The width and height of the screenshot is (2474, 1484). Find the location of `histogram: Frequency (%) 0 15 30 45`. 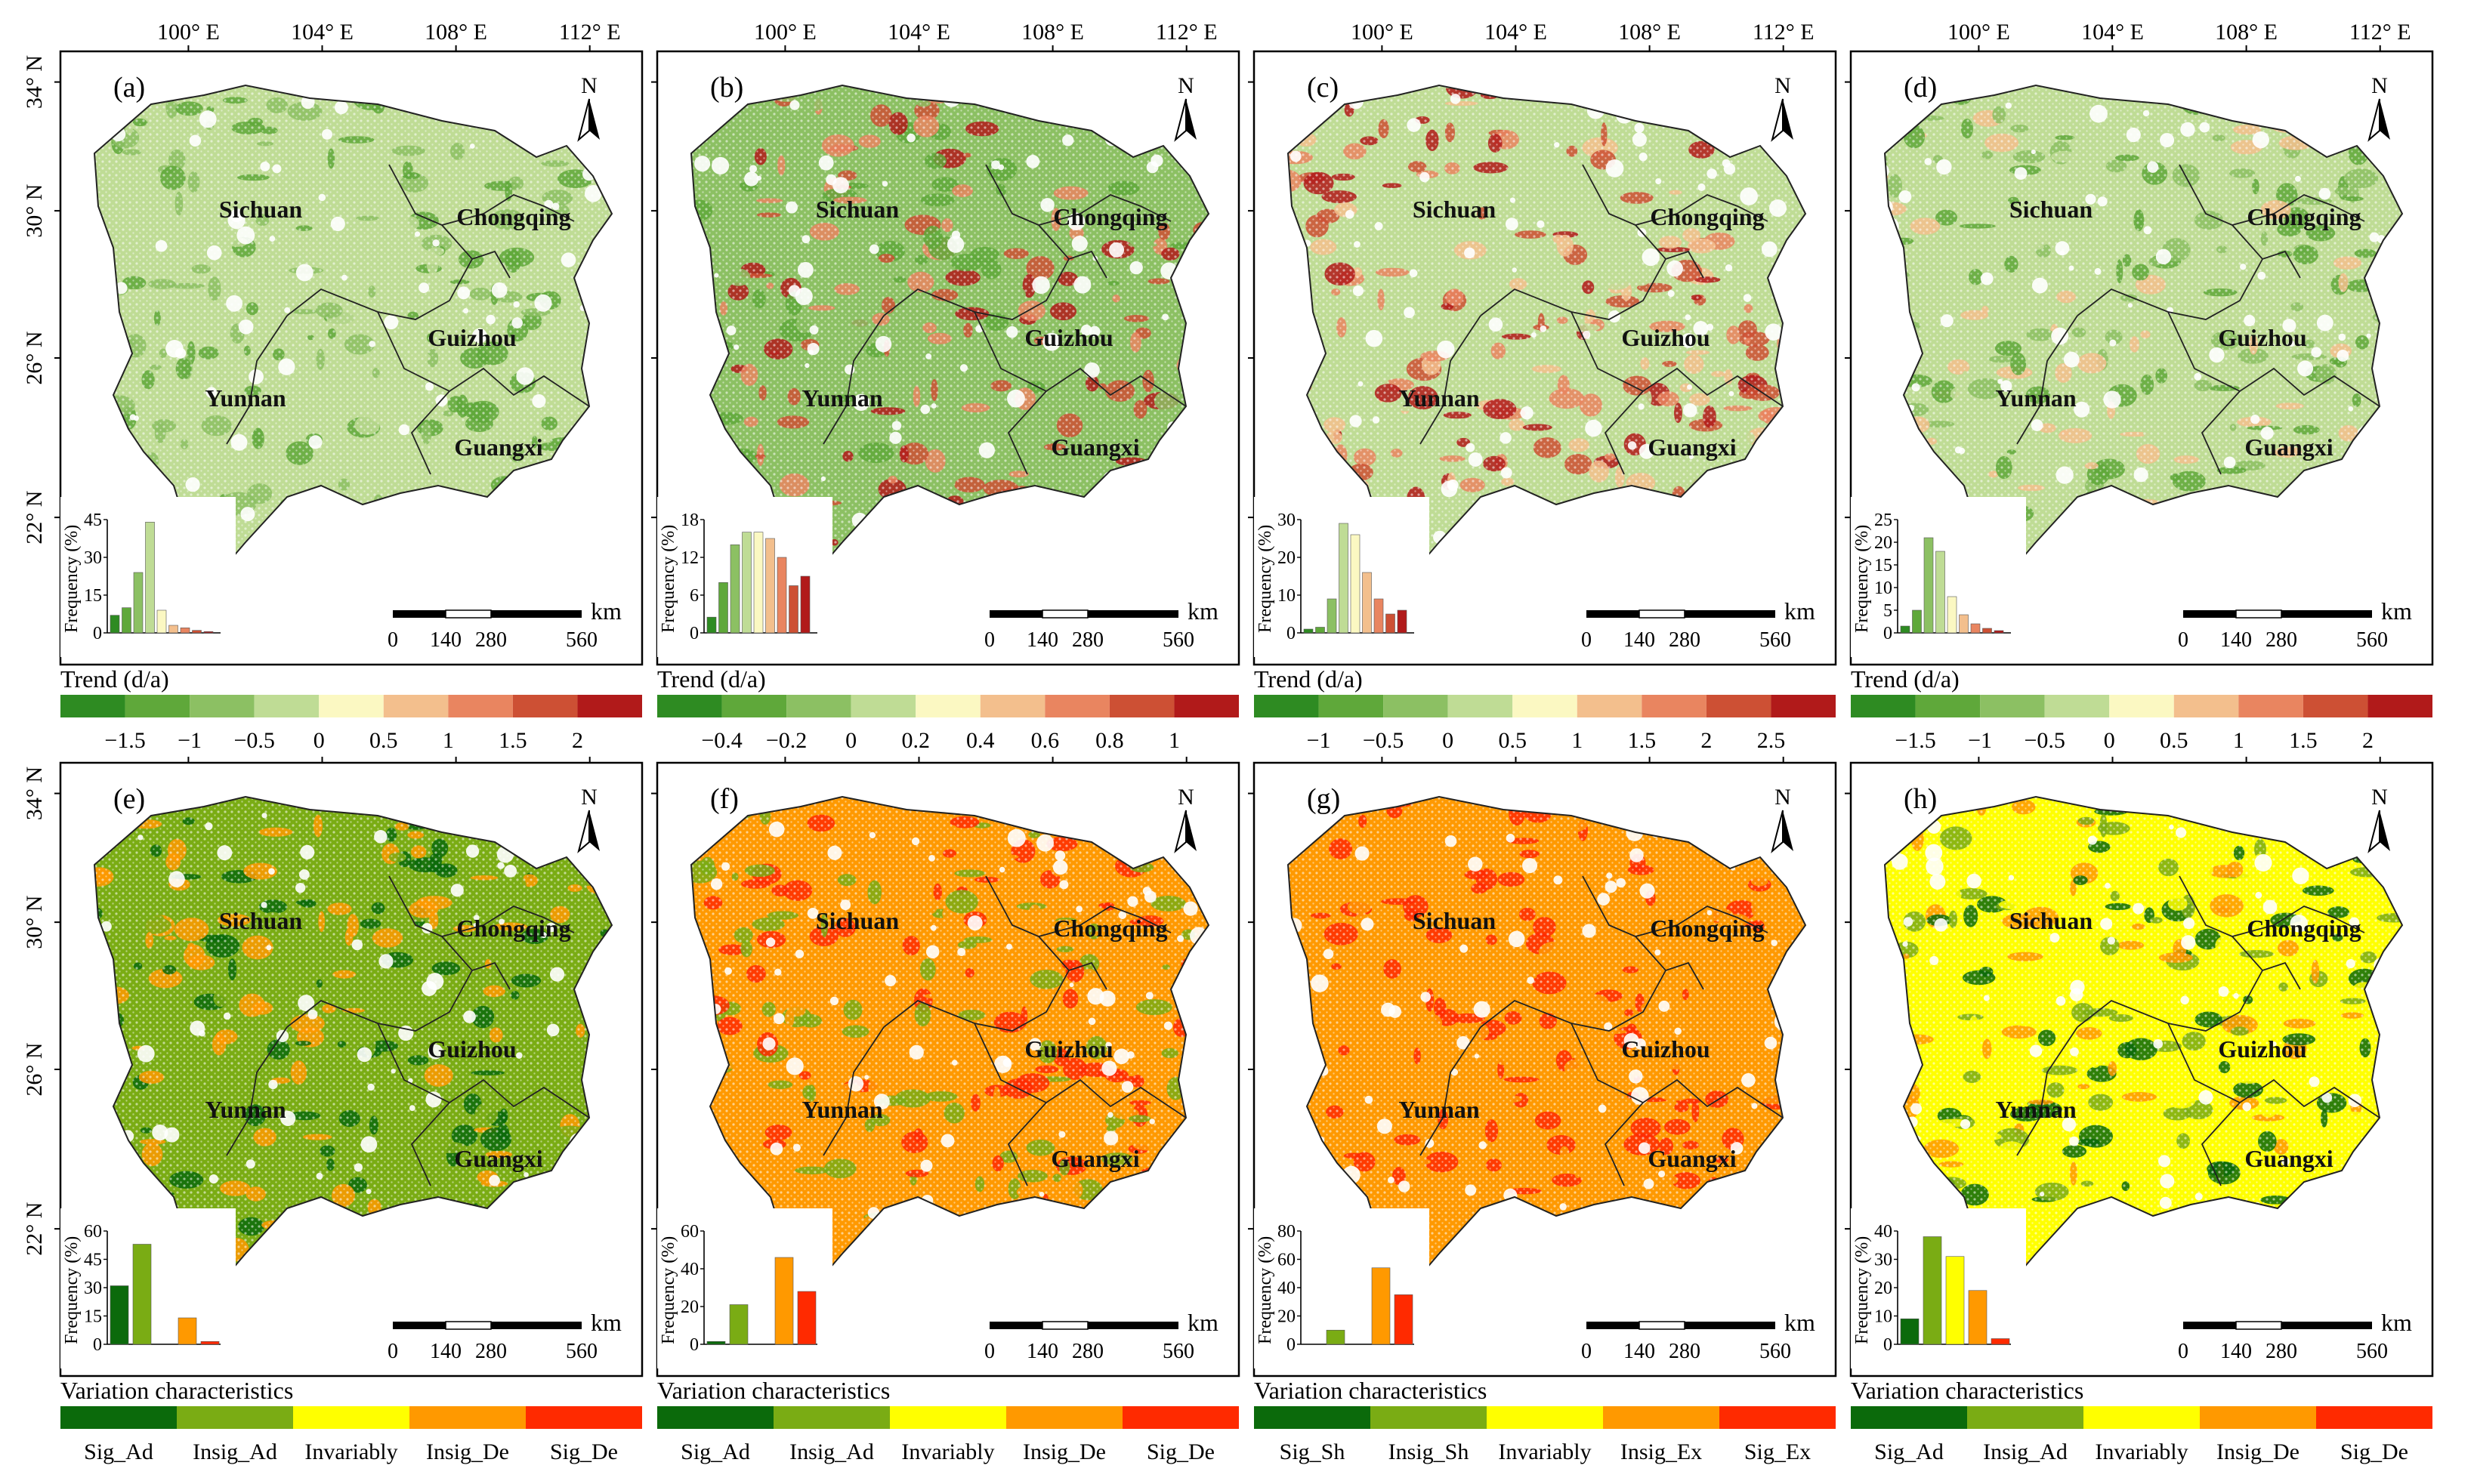

histogram: Frequency (%) 0 15 30 45 is located at coordinates (148, 577).